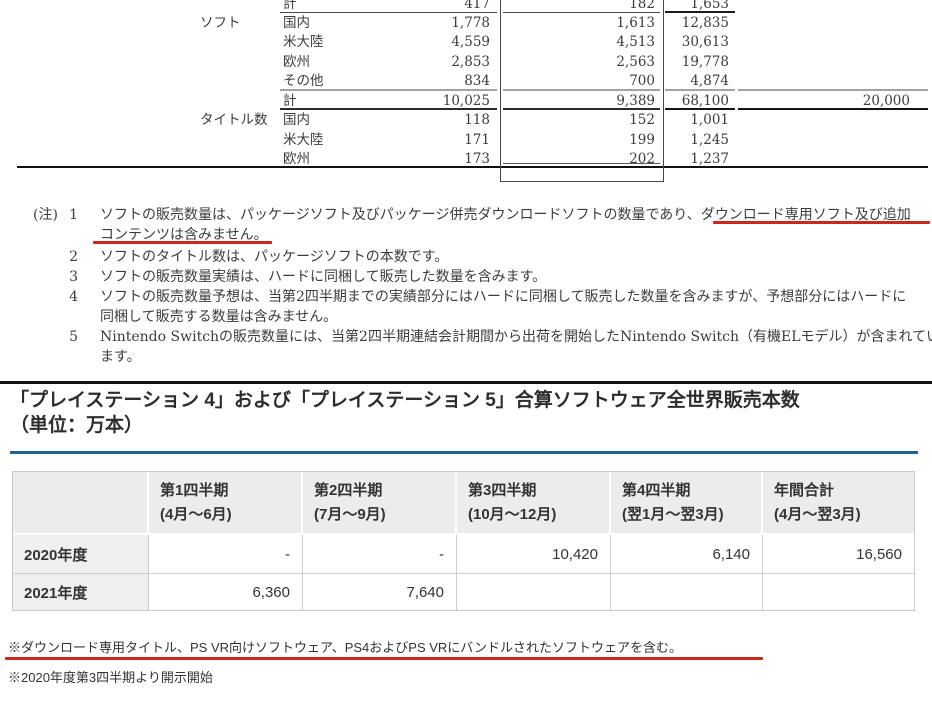 Image resolution: width=932 pixels, height=709 pixels. What do you see at coordinates (477, 140) in the screenshot?
I see `col1-value: 171` at bounding box center [477, 140].